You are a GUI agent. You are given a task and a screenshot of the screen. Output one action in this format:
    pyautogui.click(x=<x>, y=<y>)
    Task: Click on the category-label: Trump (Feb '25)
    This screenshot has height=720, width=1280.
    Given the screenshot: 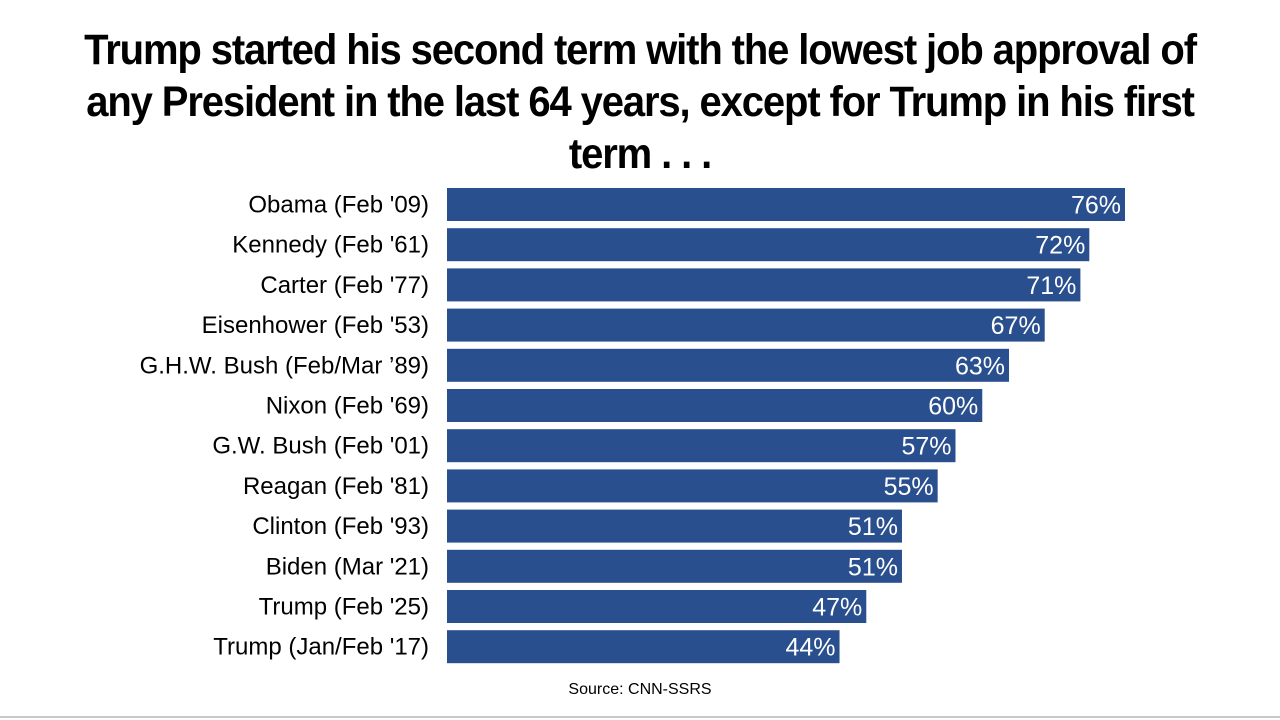 What is the action you would take?
    pyautogui.click(x=344, y=607)
    